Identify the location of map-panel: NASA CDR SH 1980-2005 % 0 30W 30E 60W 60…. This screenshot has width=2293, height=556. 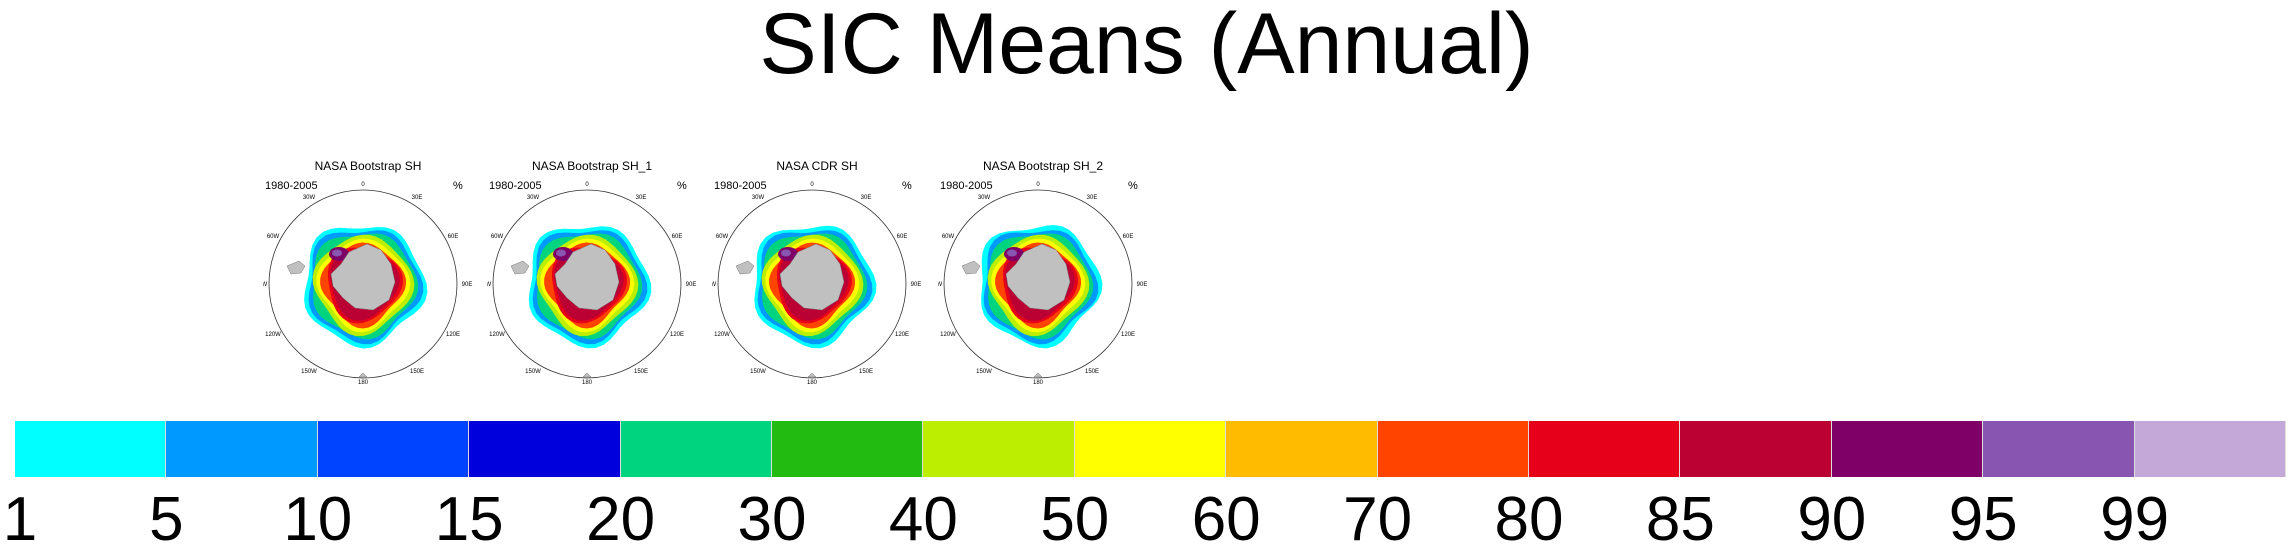
(822, 272).